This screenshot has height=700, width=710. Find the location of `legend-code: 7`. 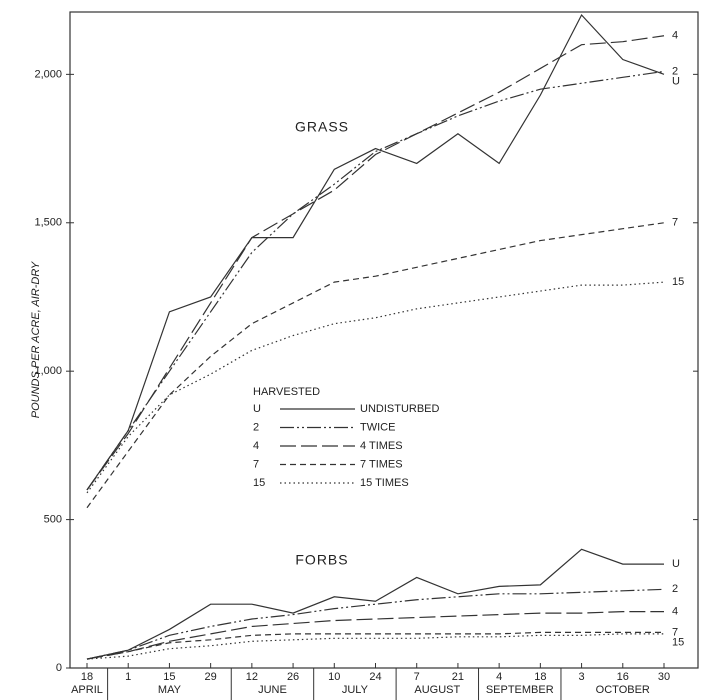

legend-code: 7 is located at coordinates (256, 464).